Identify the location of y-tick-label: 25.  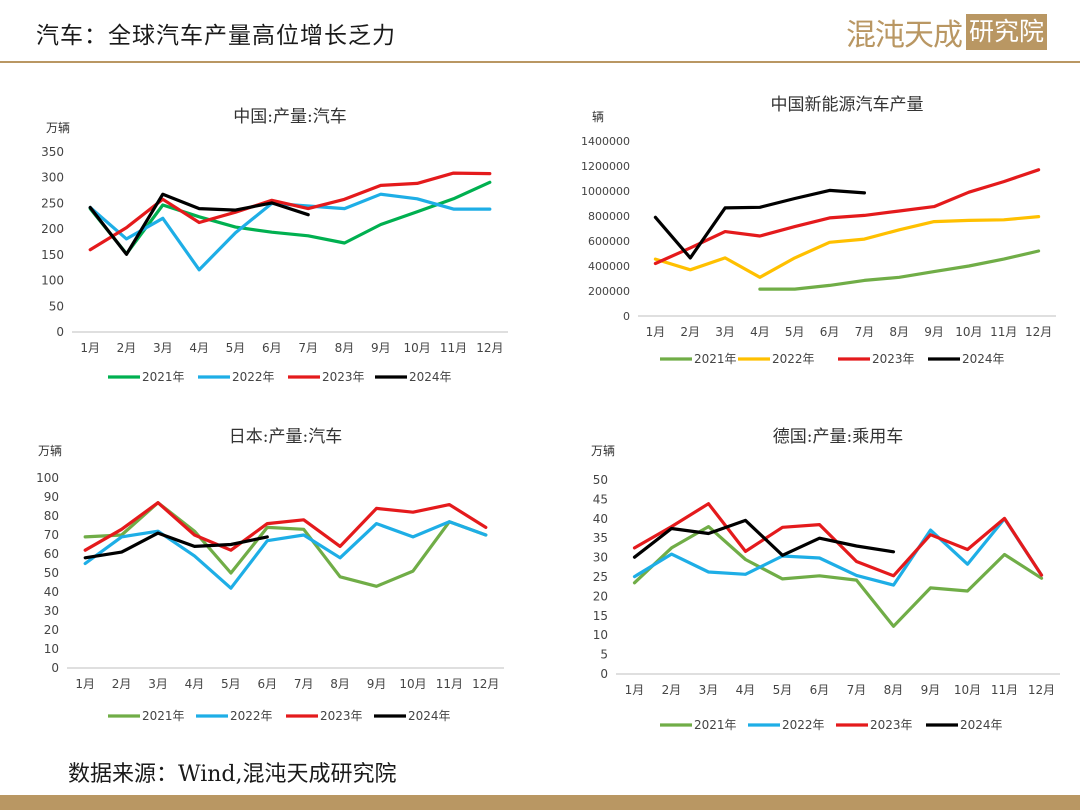
(600, 577).